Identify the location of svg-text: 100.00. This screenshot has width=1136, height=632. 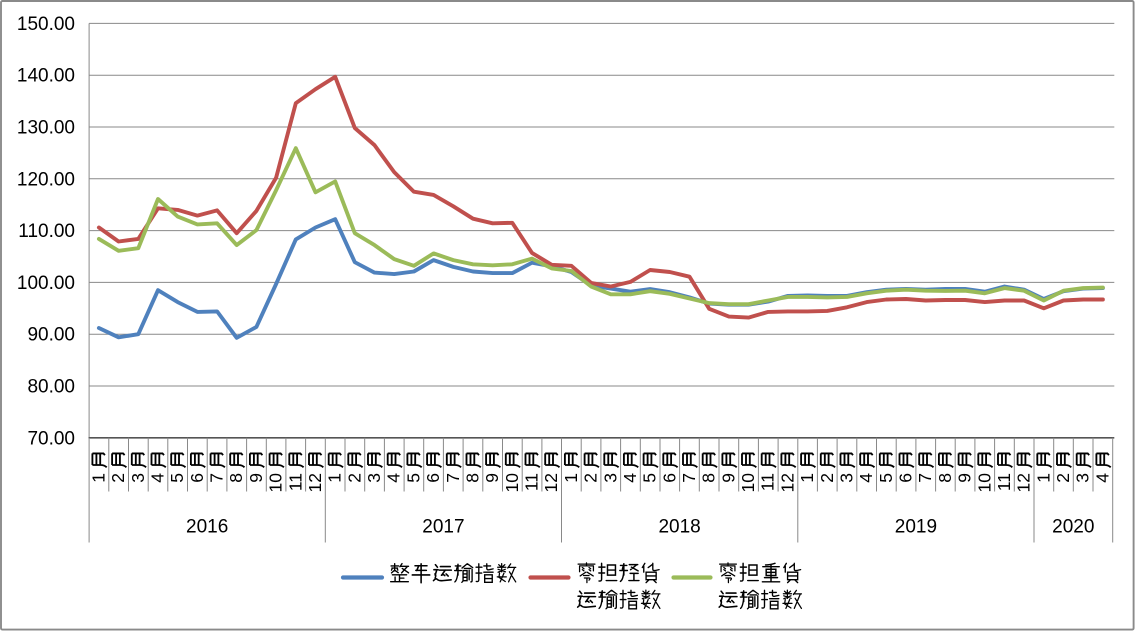
(46, 283).